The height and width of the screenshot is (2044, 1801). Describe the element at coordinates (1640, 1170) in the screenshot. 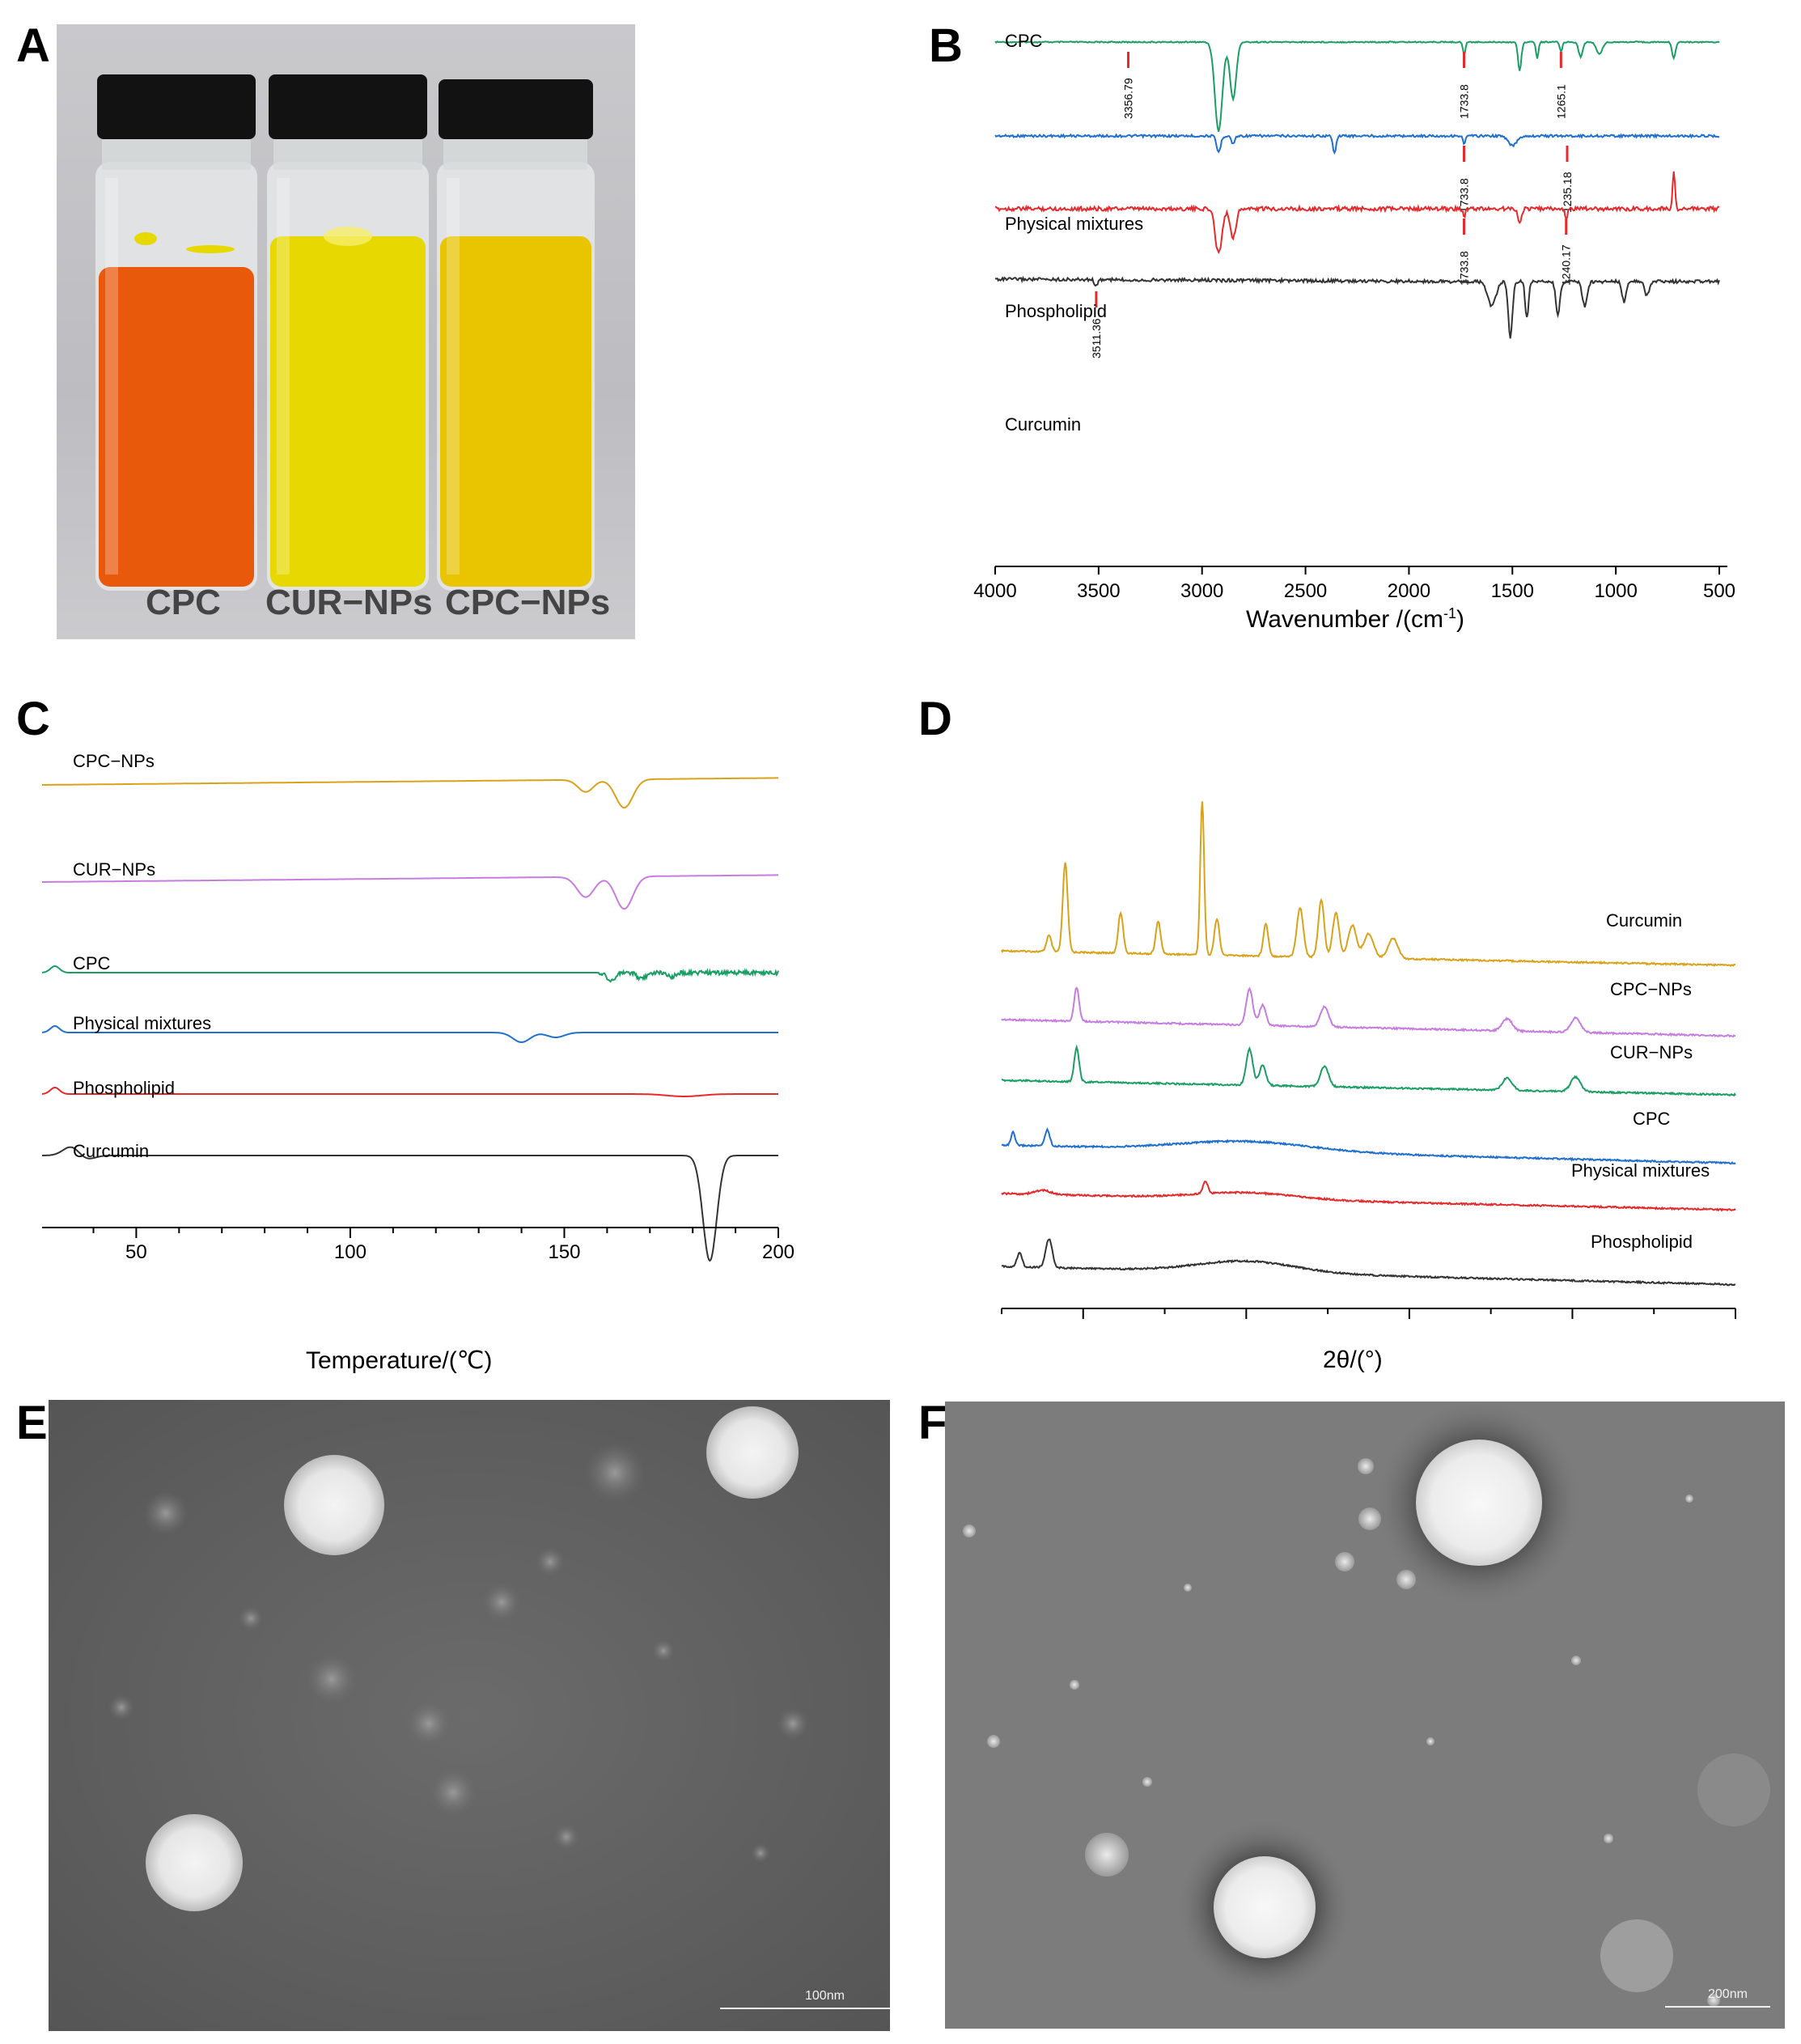

I see `xrd-trace-label-physical: Physical mixtures` at that location.